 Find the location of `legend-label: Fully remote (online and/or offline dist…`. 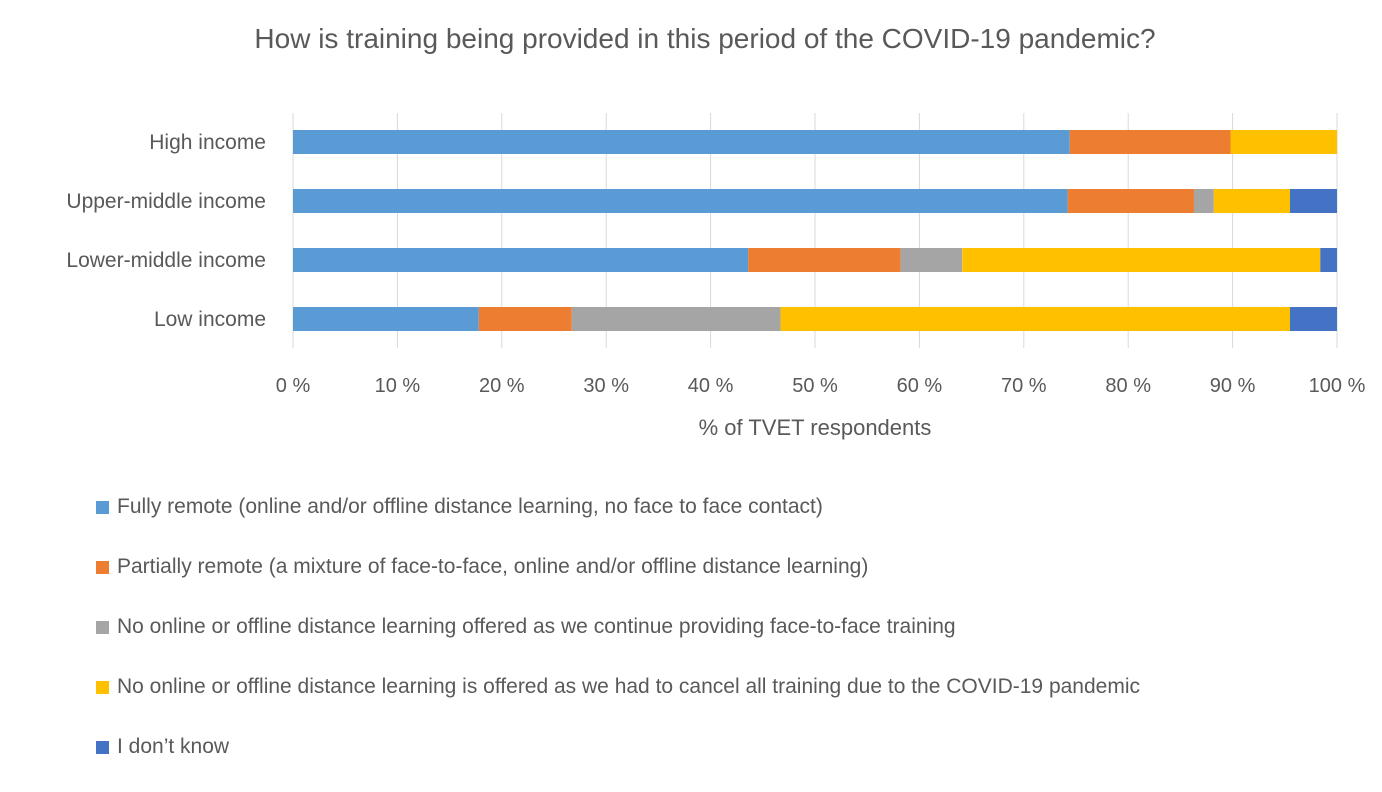

legend-label: Fully remote (online and/or offline dist… is located at coordinates (470, 506).